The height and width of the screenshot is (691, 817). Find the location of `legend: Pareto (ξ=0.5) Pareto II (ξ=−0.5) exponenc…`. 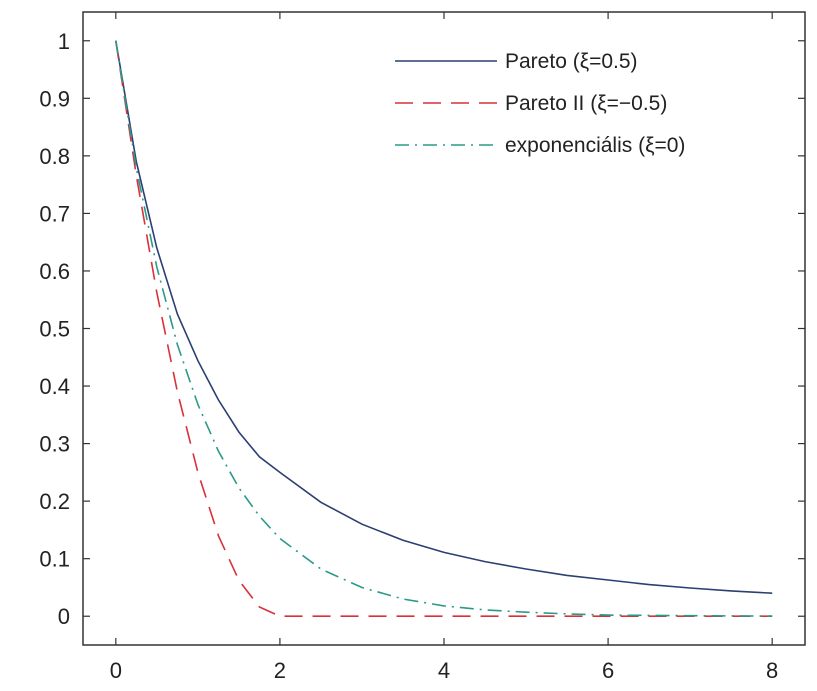

legend: Pareto (ξ=0.5) Pareto II (ξ=−0.5) exponenc… is located at coordinates (540, 103).